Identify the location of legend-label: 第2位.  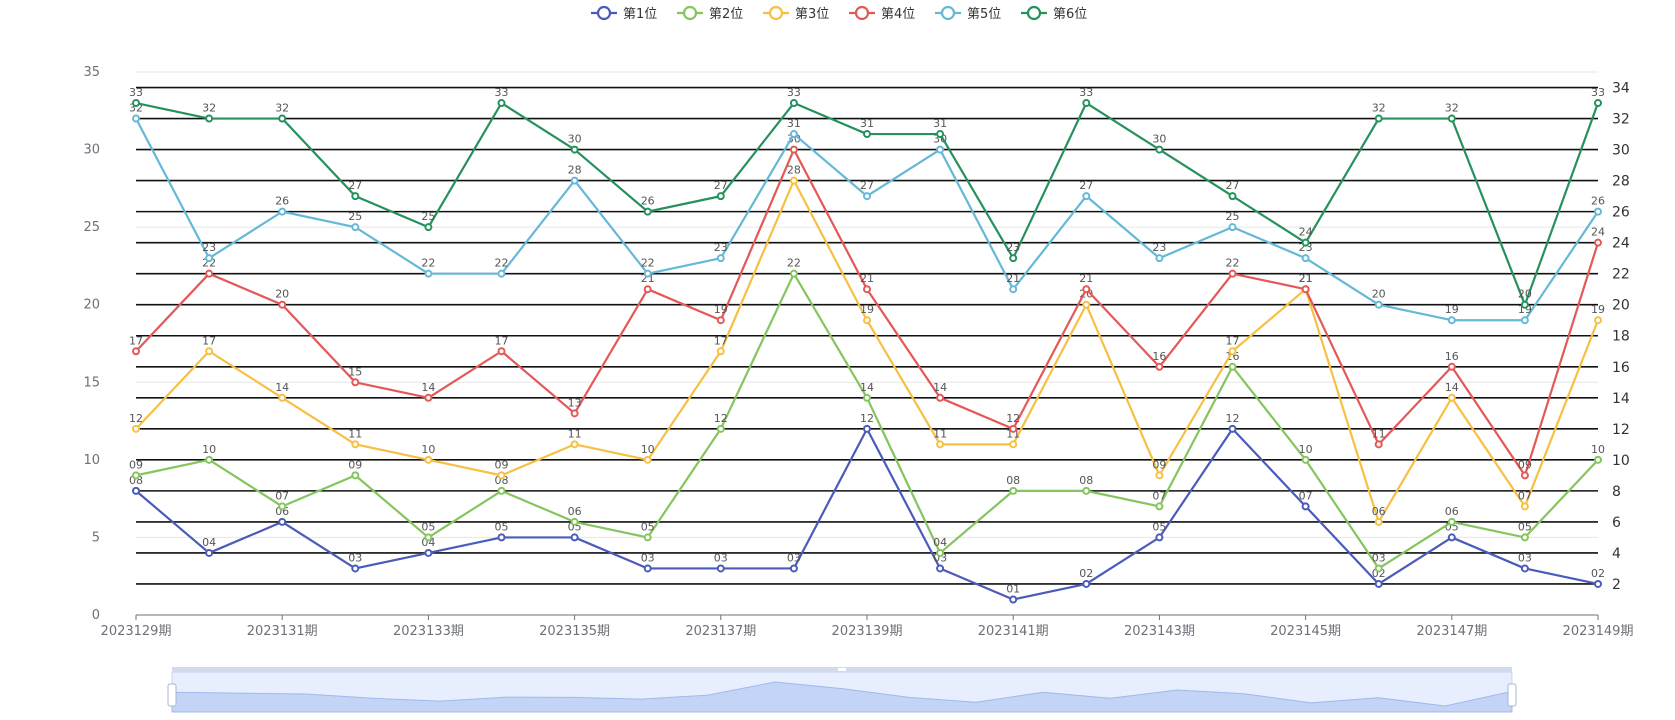
(726, 14).